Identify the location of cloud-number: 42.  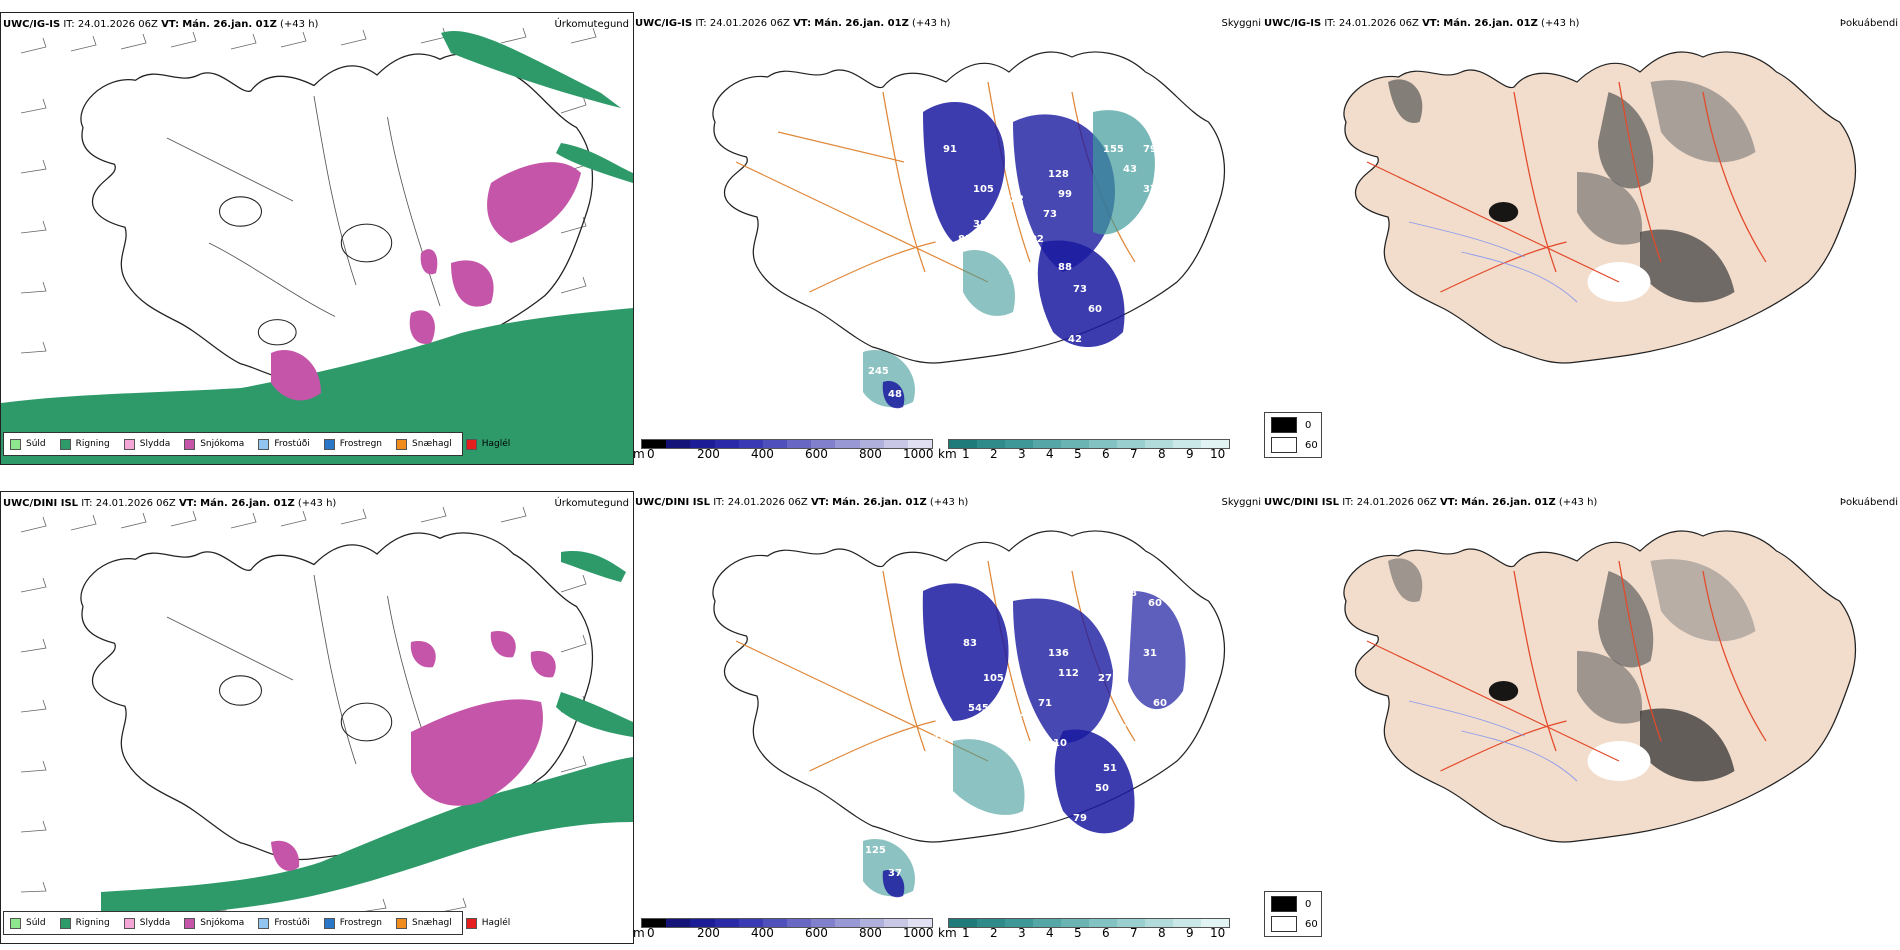
(1075, 339).